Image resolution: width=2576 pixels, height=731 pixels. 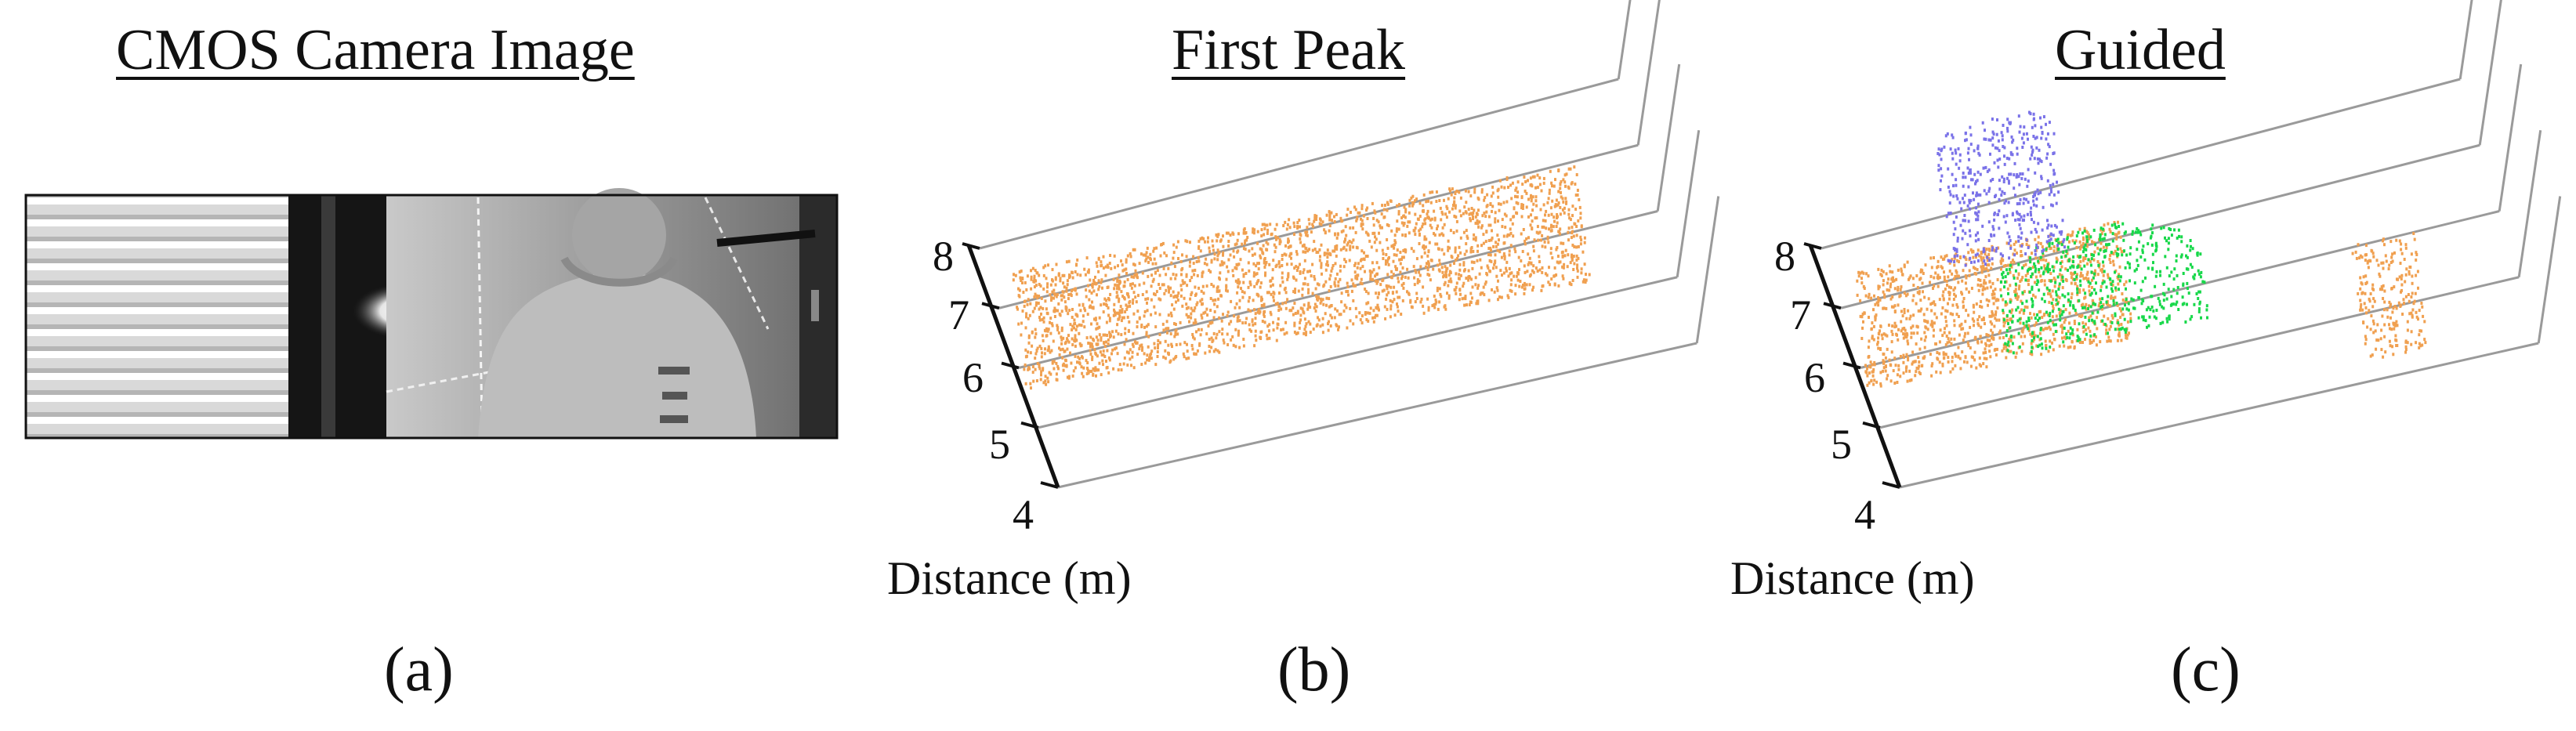 What do you see at coordinates (1891, 485) in the screenshot?
I see `axis-tick` at bounding box center [1891, 485].